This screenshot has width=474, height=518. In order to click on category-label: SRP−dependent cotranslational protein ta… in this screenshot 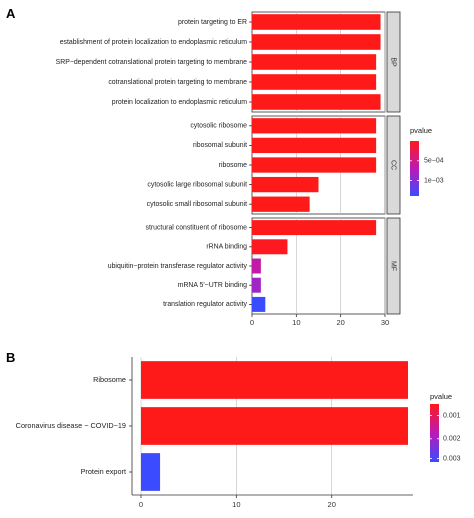, I will do `click(152, 62)`.